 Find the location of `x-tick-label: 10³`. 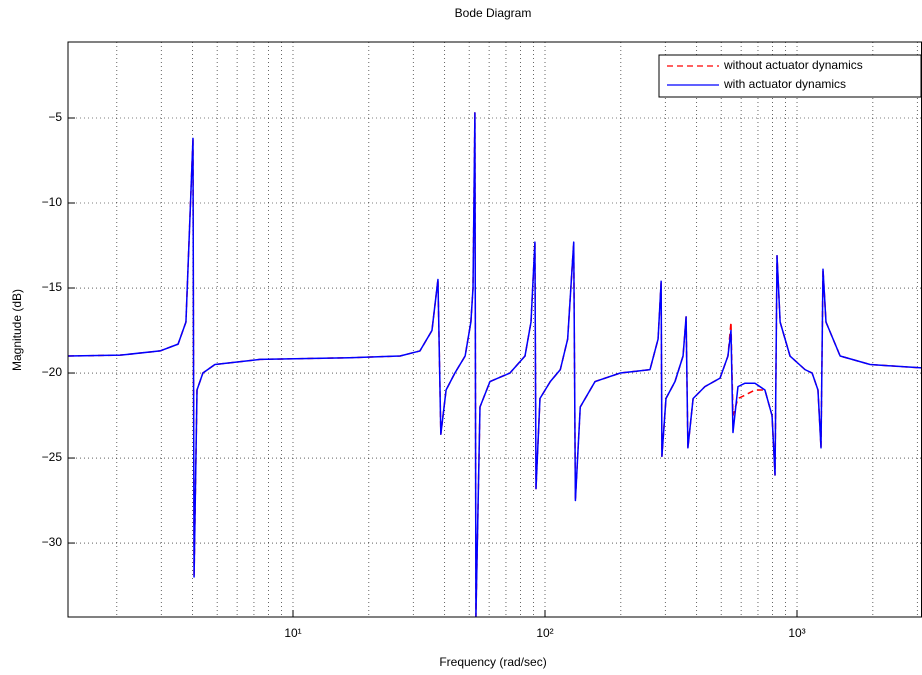

x-tick-label: 10³ is located at coordinates (796, 633).